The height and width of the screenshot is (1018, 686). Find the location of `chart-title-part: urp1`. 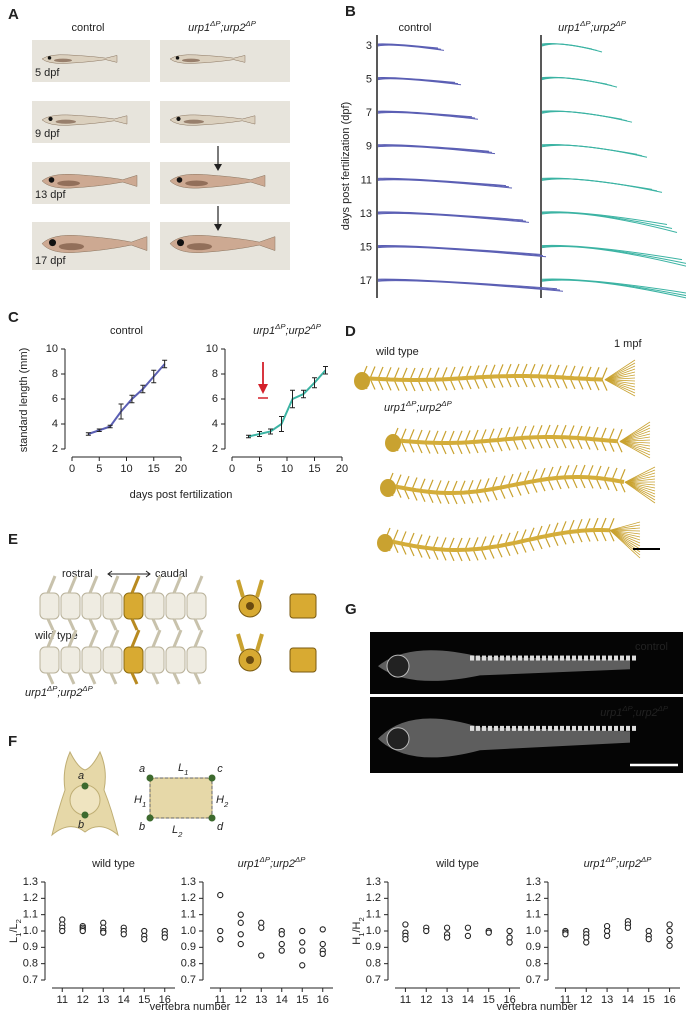

chart-title-part: urp1 is located at coordinates (595, 864).